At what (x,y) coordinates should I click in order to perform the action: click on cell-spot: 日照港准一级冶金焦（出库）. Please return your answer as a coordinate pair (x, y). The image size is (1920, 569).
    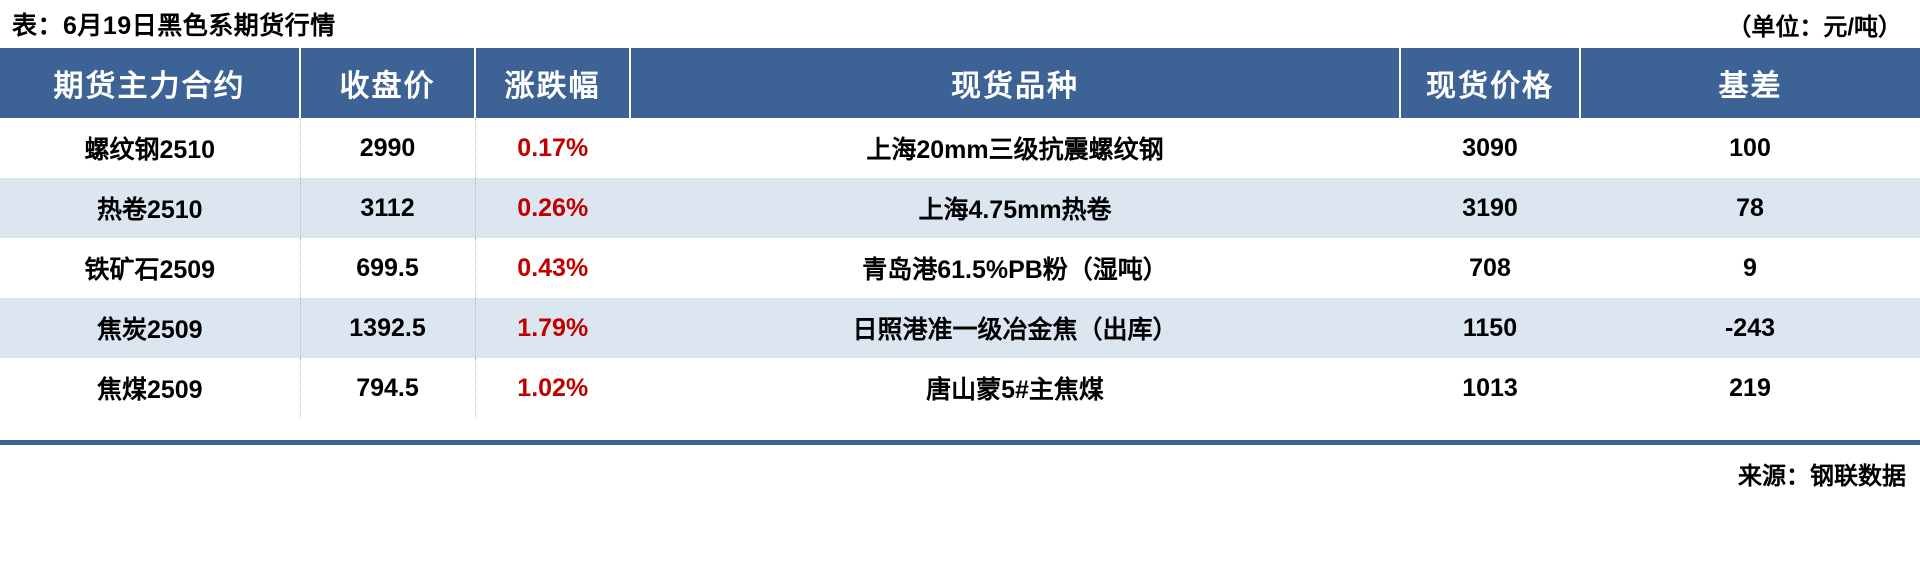
    Looking at the image, I should click on (1015, 330).